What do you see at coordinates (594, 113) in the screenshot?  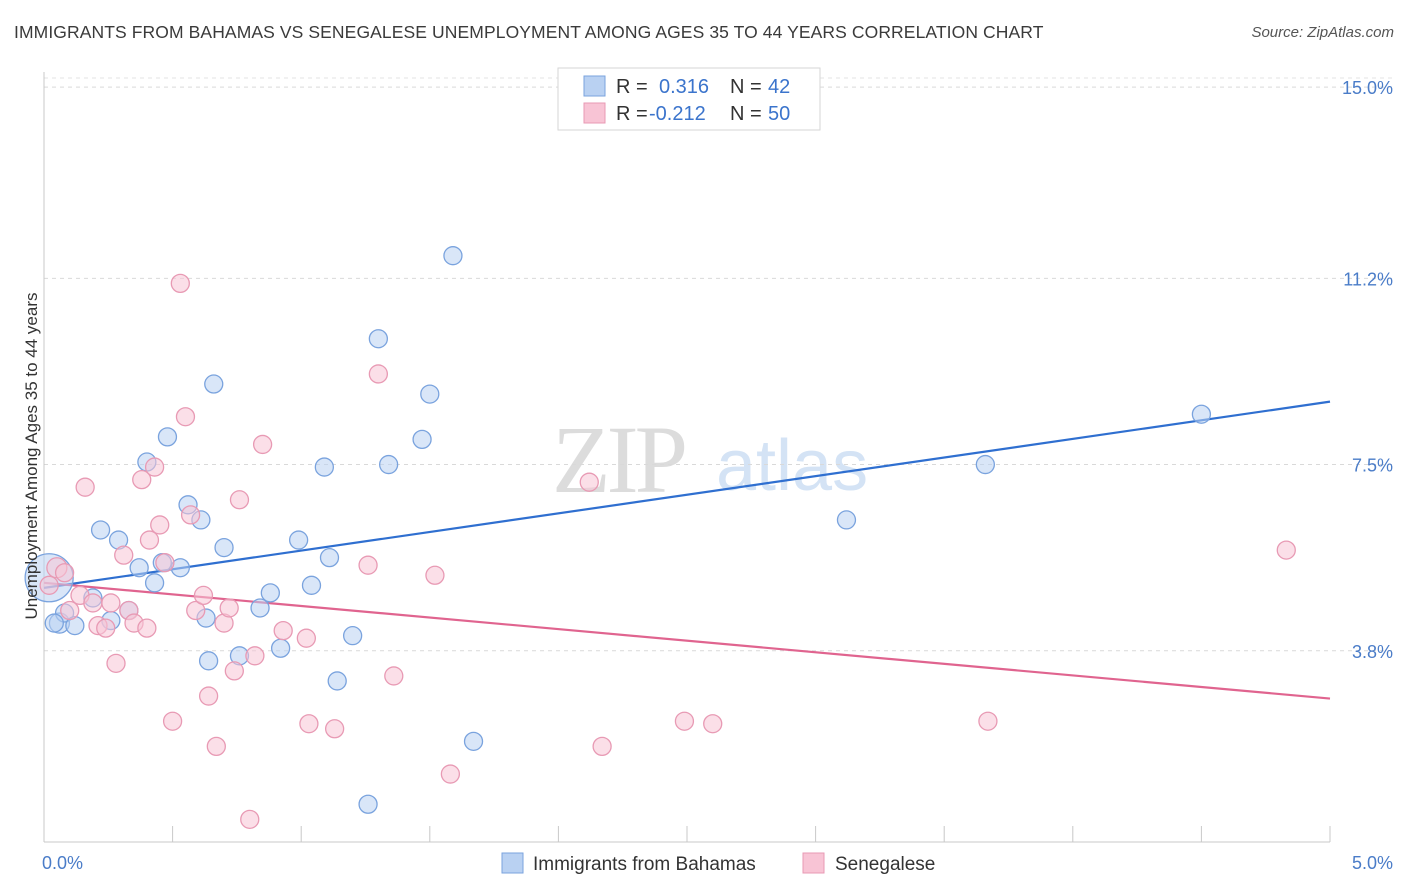 I see `legend-swatch-senegalese` at bounding box center [594, 113].